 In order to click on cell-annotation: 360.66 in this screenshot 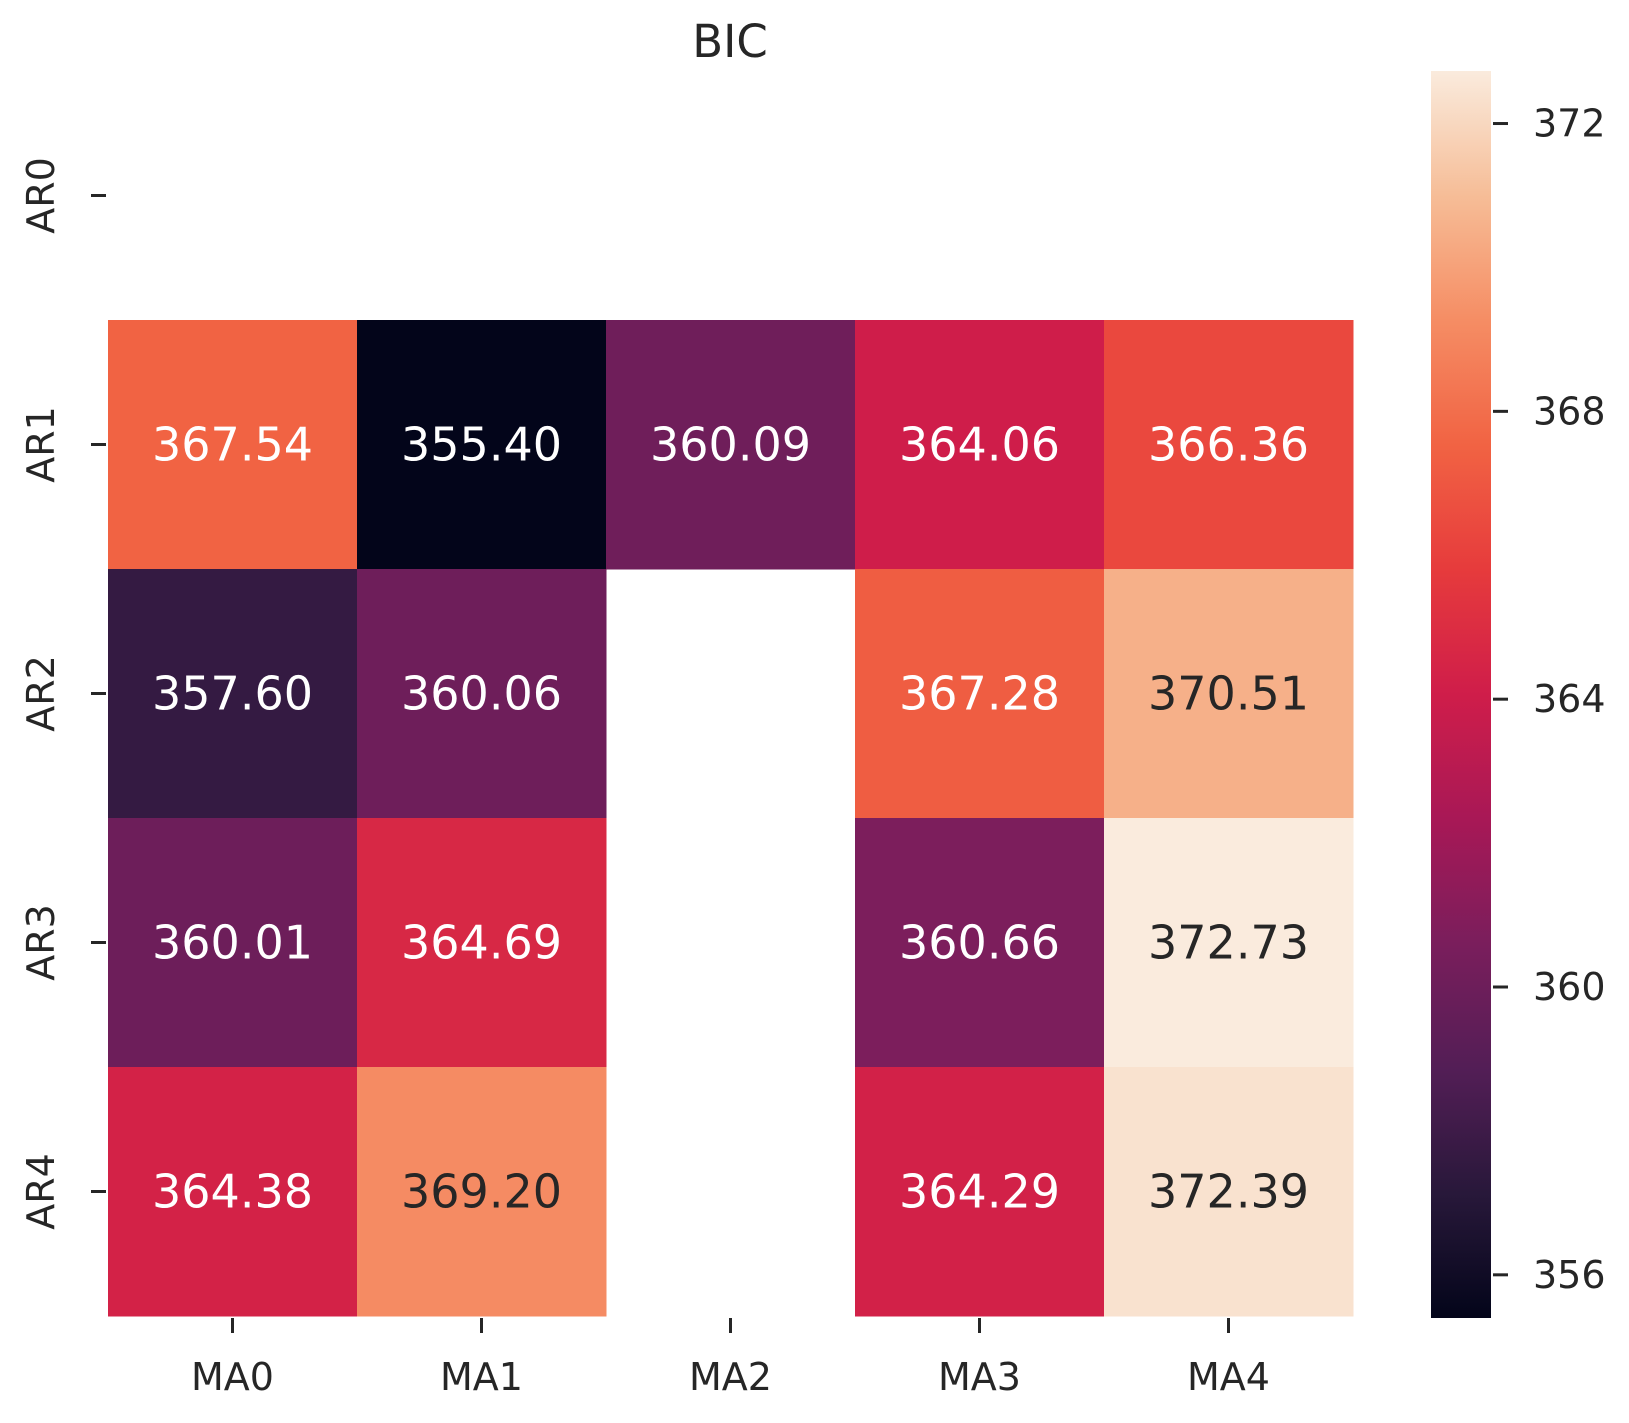, I will do `click(979, 943)`.